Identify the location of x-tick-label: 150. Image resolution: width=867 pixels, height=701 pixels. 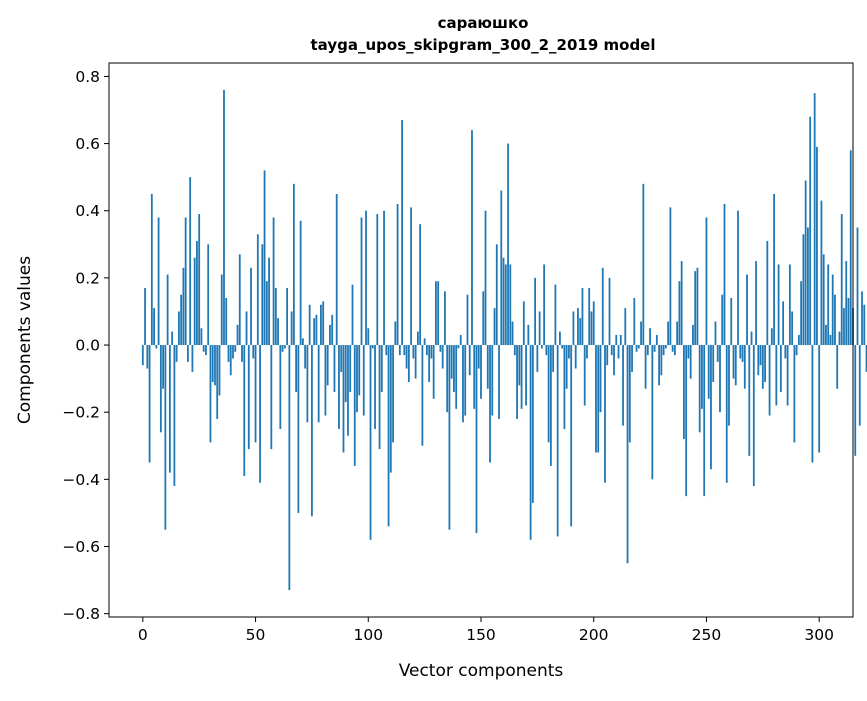
(481, 635).